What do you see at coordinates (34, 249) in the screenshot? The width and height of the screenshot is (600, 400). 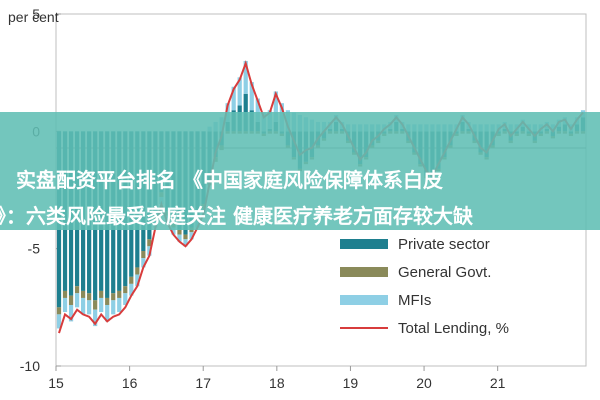 I see `y-tick-label: -5` at bounding box center [34, 249].